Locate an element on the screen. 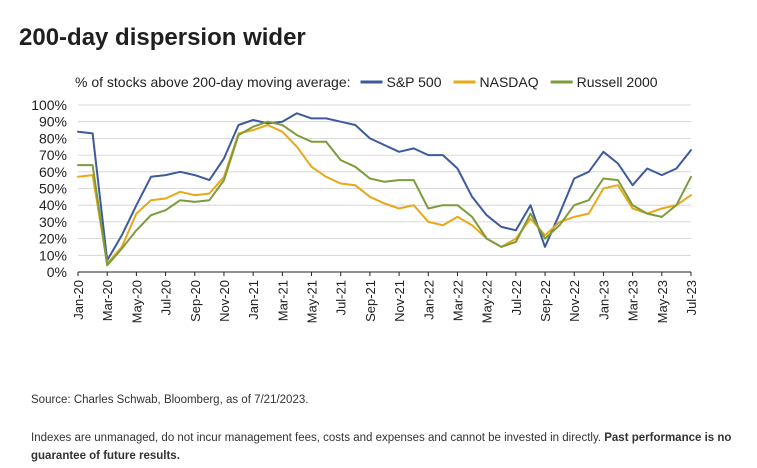  y-tick-label: 50% is located at coordinates (53, 189).